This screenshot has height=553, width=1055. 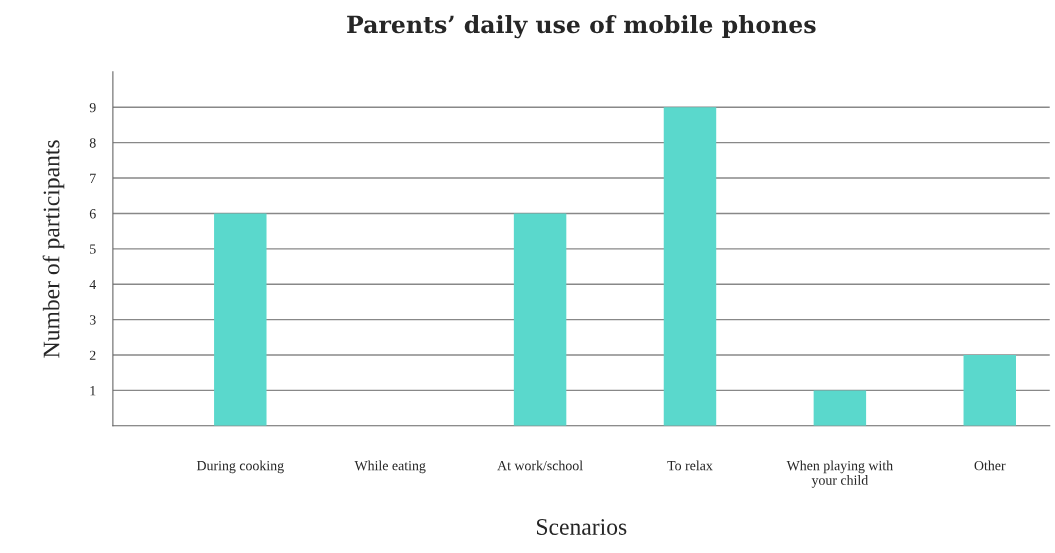 I want to click on x-axis-title: Scenarios, so click(x=581, y=527).